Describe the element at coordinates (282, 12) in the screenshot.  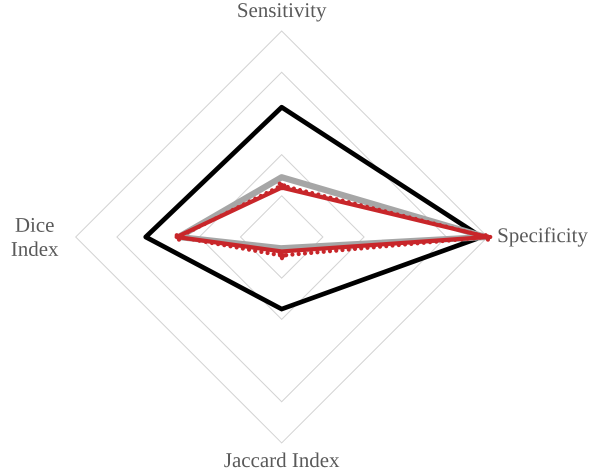
I see `spoke-label: Sensitivity` at that location.